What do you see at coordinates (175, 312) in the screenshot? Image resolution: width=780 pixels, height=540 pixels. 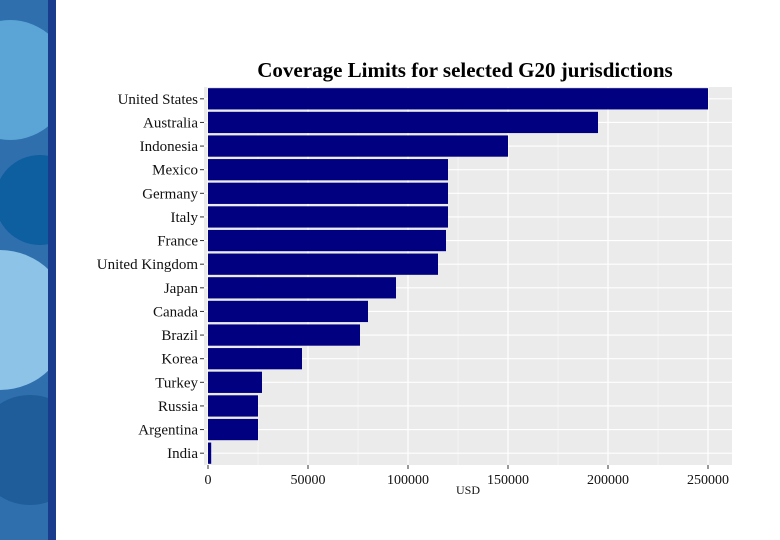 I see `y-tick-label: Canada` at bounding box center [175, 312].